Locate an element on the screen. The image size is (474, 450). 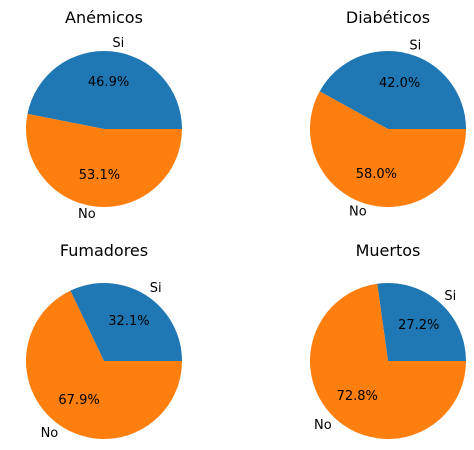
slice-value-label-si: 42.0% is located at coordinates (399, 83).